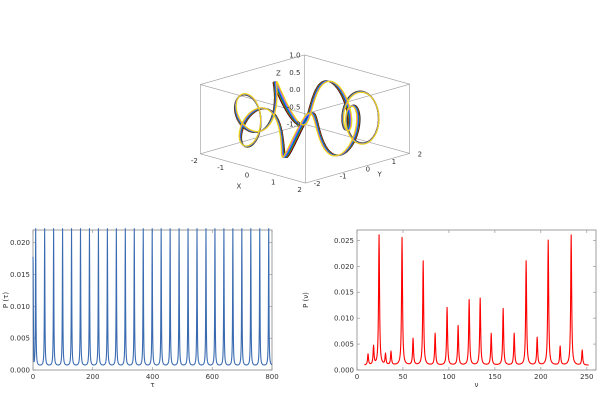 This screenshot has width=600, height=404. Describe the element at coordinates (307, 119) in the screenshot. I see `trajectory-curve` at that location.